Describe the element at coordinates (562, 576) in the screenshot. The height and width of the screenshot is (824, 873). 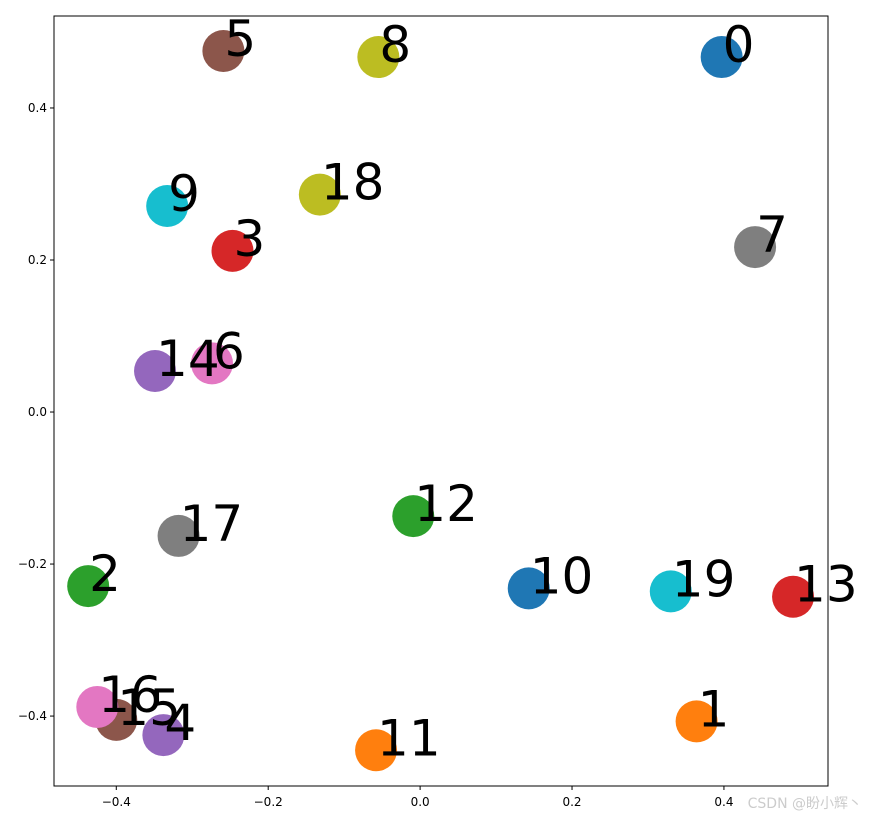
I see `point-label: 10` at that location.